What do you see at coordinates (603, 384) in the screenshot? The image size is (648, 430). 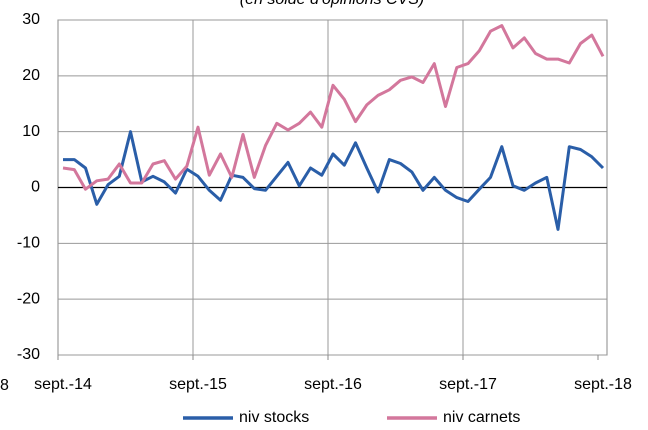 I see `x-tick-label: sept.-18` at bounding box center [603, 384].